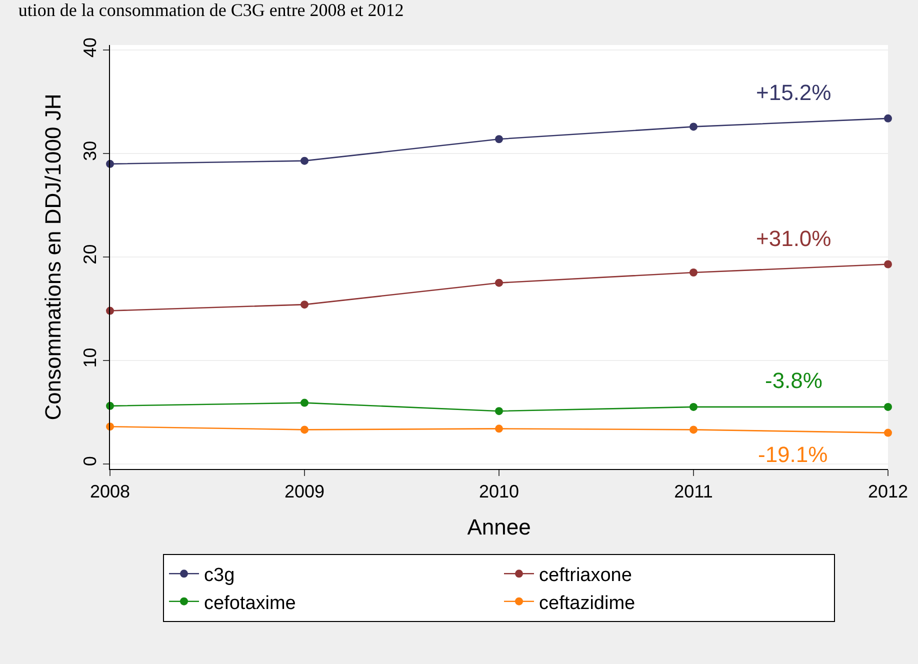 The height and width of the screenshot is (664, 918). Describe the element at coordinates (693, 492) in the screenshot. I see `x-tick-label: 2011` at that location.